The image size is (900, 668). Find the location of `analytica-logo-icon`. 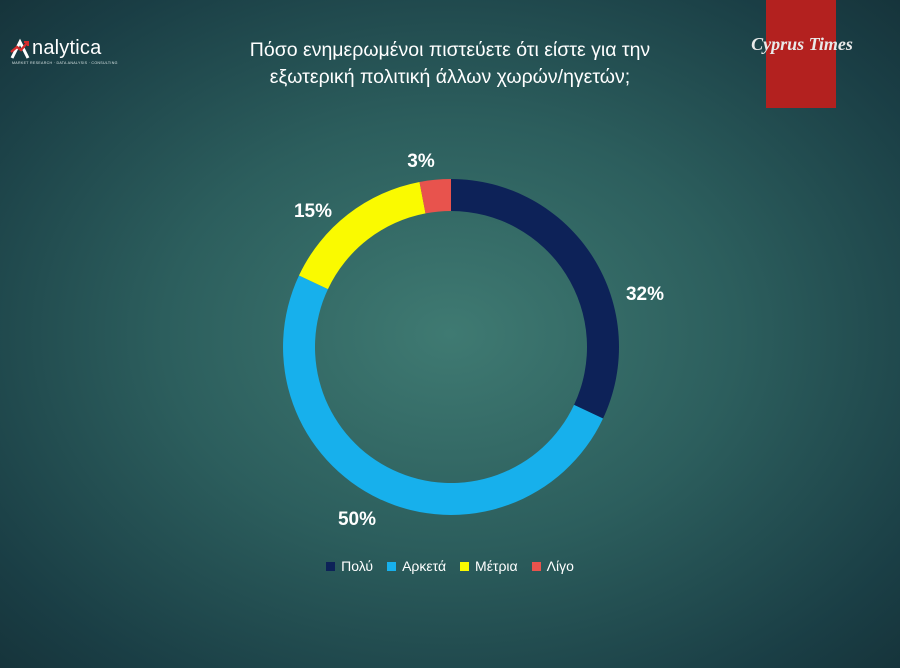

analytica-logo-icon is located at coordinates (20, 48).